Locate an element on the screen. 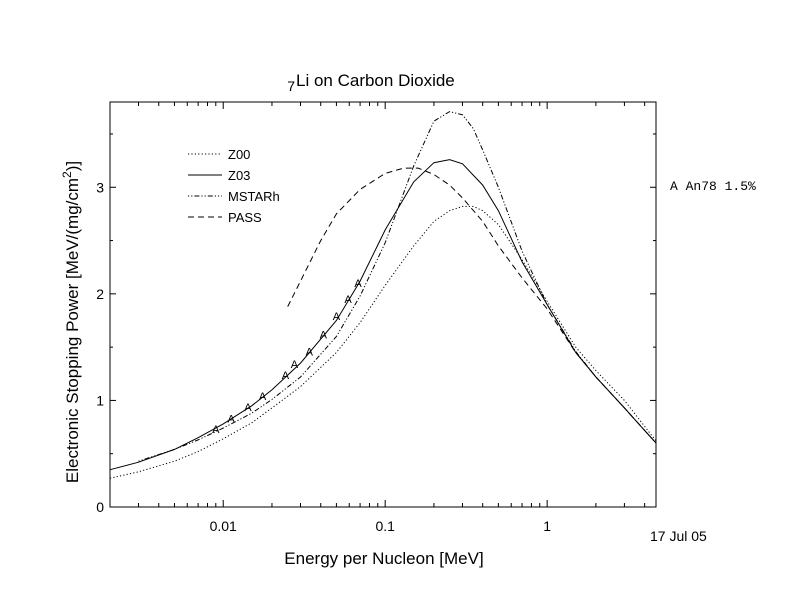  chart-title: Li on Carbon Dioxide is located at coordinates (375, 80).